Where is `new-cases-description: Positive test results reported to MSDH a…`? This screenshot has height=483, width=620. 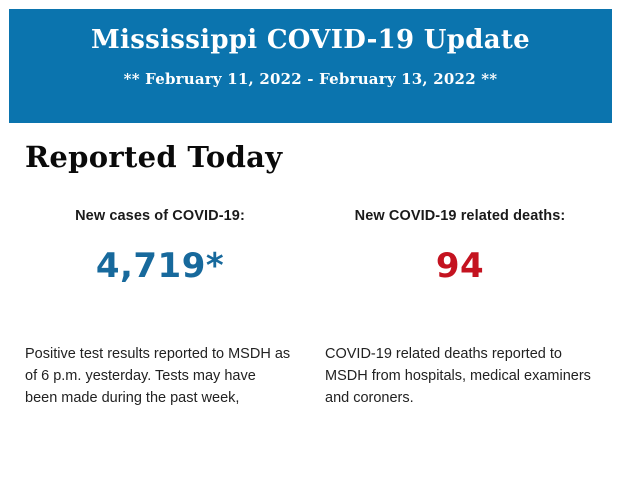 new-cases-description: Positive test results reported to MSDH a… is located at coordinates (158, 376).